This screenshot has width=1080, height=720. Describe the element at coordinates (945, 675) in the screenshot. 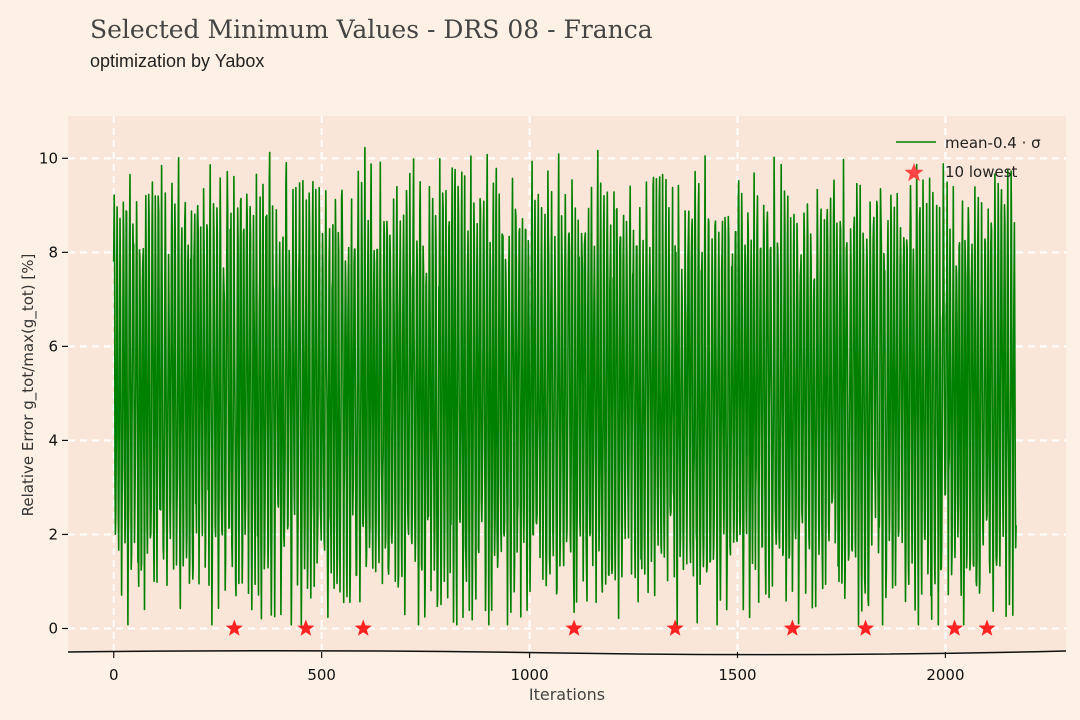

I see `x-tick-label: 2000` at that location.